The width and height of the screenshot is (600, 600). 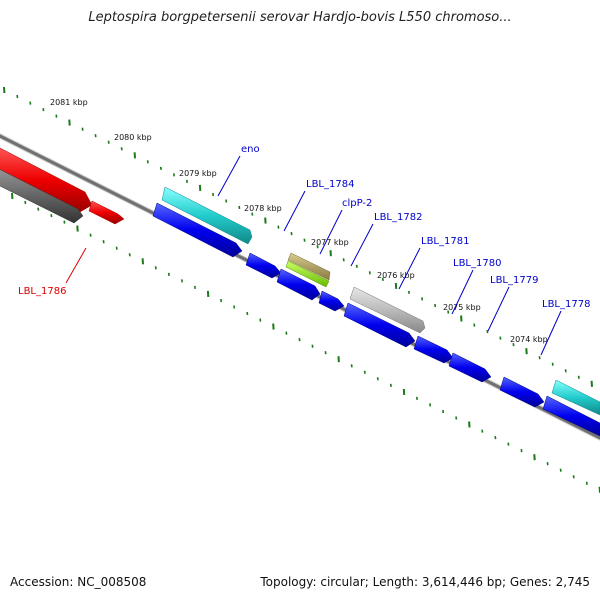 I want to click on tick-label-2076: 2076 kbp, so click(x=396, y=275).